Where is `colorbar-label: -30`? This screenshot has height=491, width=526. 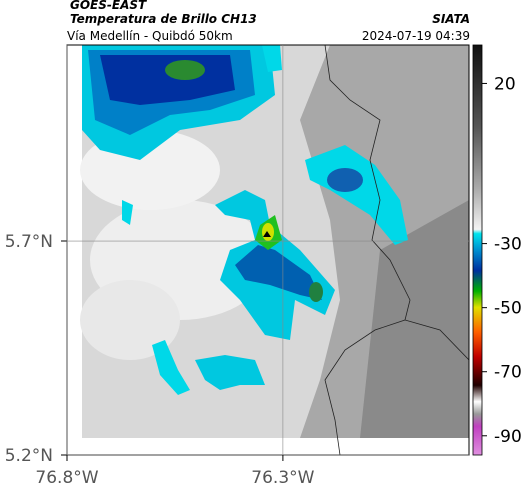 colorbar-label: -30 is located at coordinates (508, 245).